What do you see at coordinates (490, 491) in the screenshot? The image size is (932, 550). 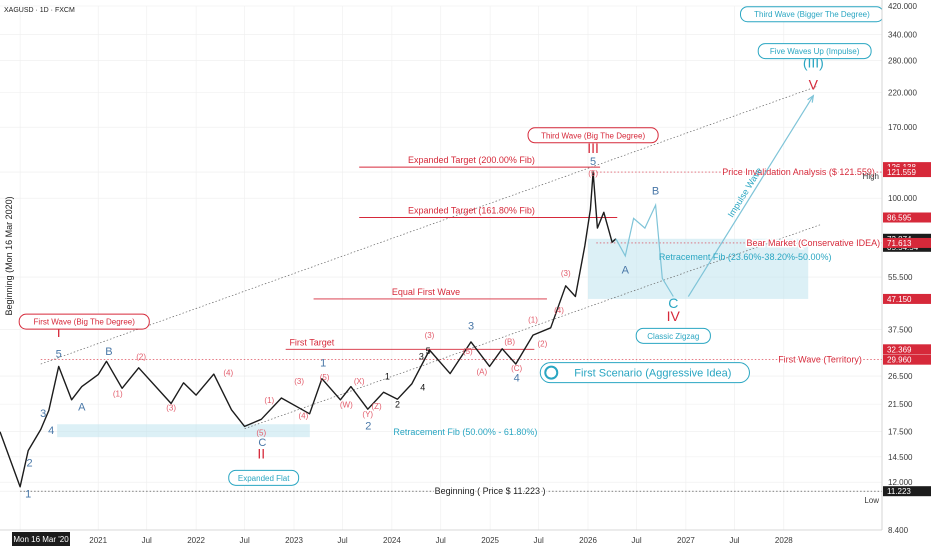 I see `dotted-level-label: Beginning ( Price $ 11.223 )` at bounding box center [490, 491].